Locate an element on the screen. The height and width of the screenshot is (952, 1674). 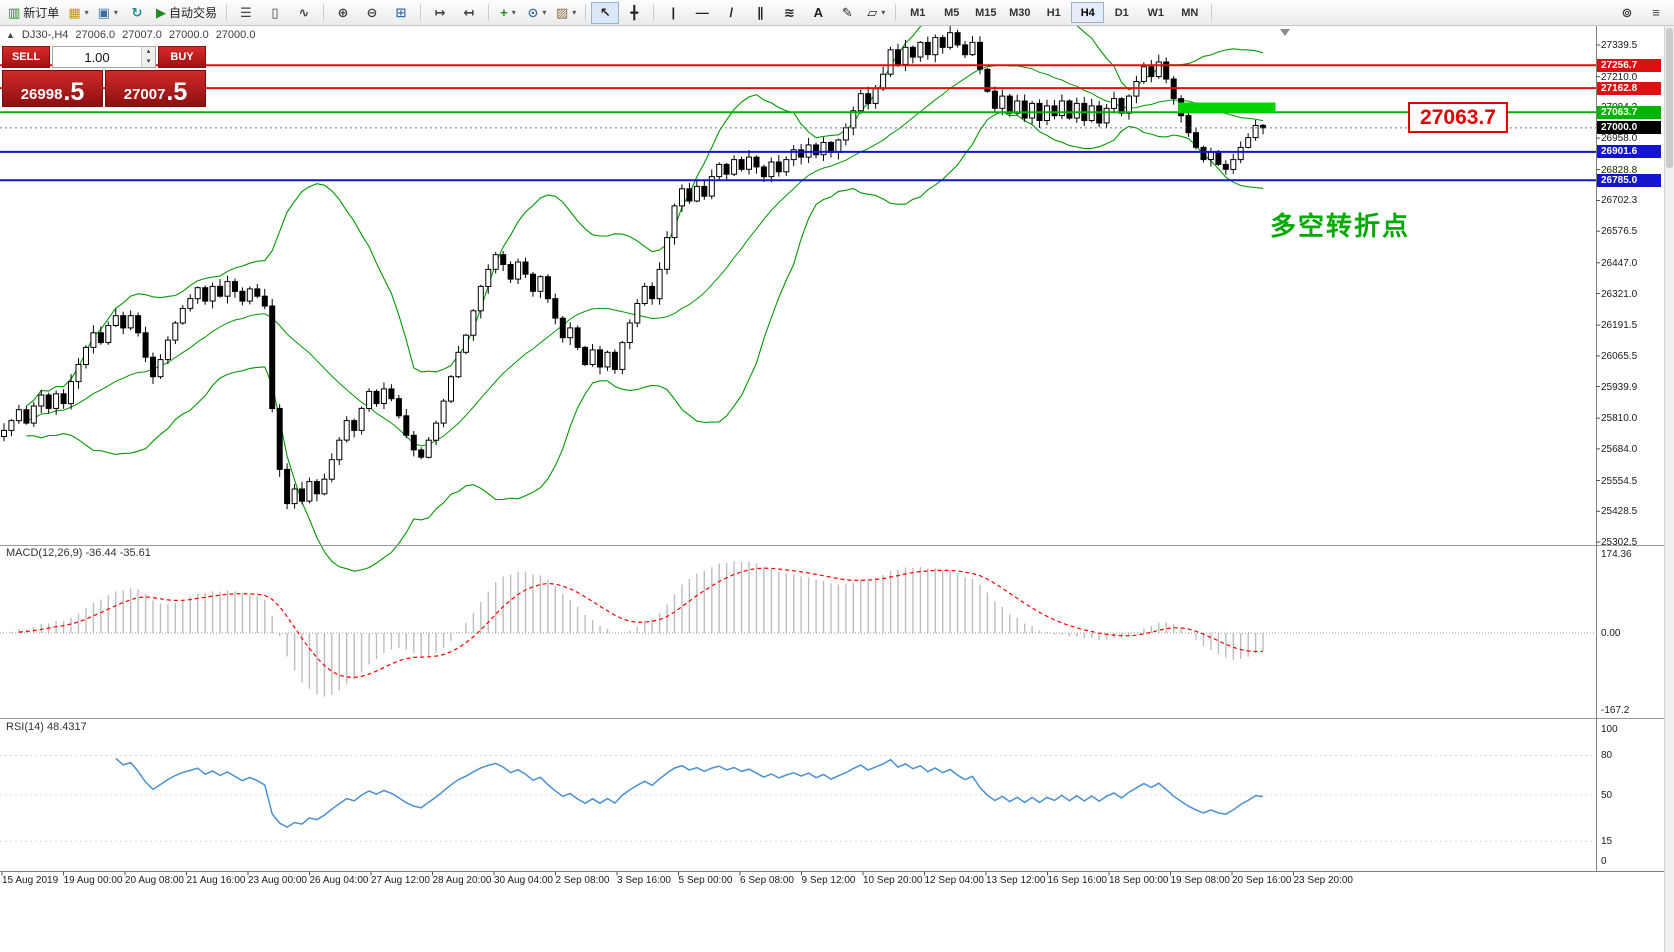
chart-shift-button: ↤ is located at coordinates (469, 13).